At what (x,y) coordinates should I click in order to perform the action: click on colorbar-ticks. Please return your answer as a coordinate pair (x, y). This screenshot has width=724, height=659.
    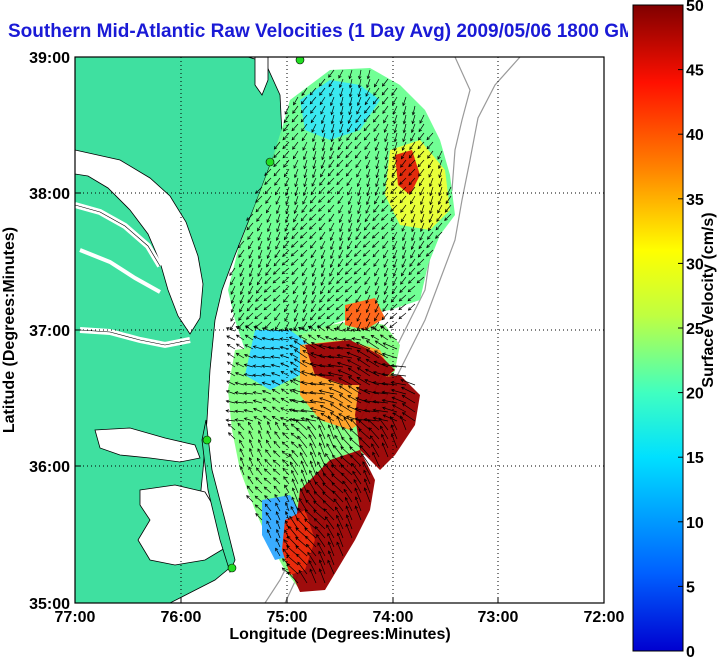
    Looking at the image, I should click on (680, 328).